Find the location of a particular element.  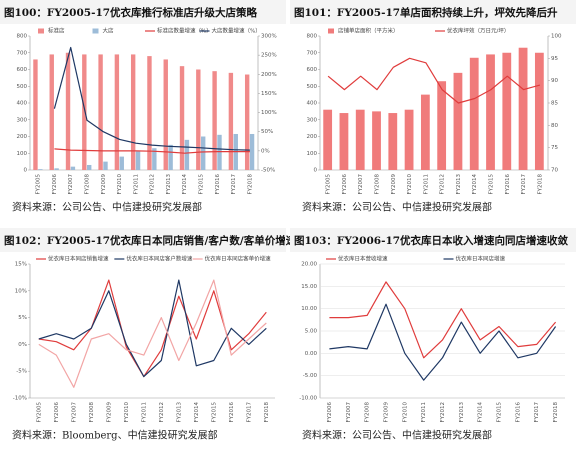

legend-label: 标准店数量增速（%） is located at coordinates (184, 31).